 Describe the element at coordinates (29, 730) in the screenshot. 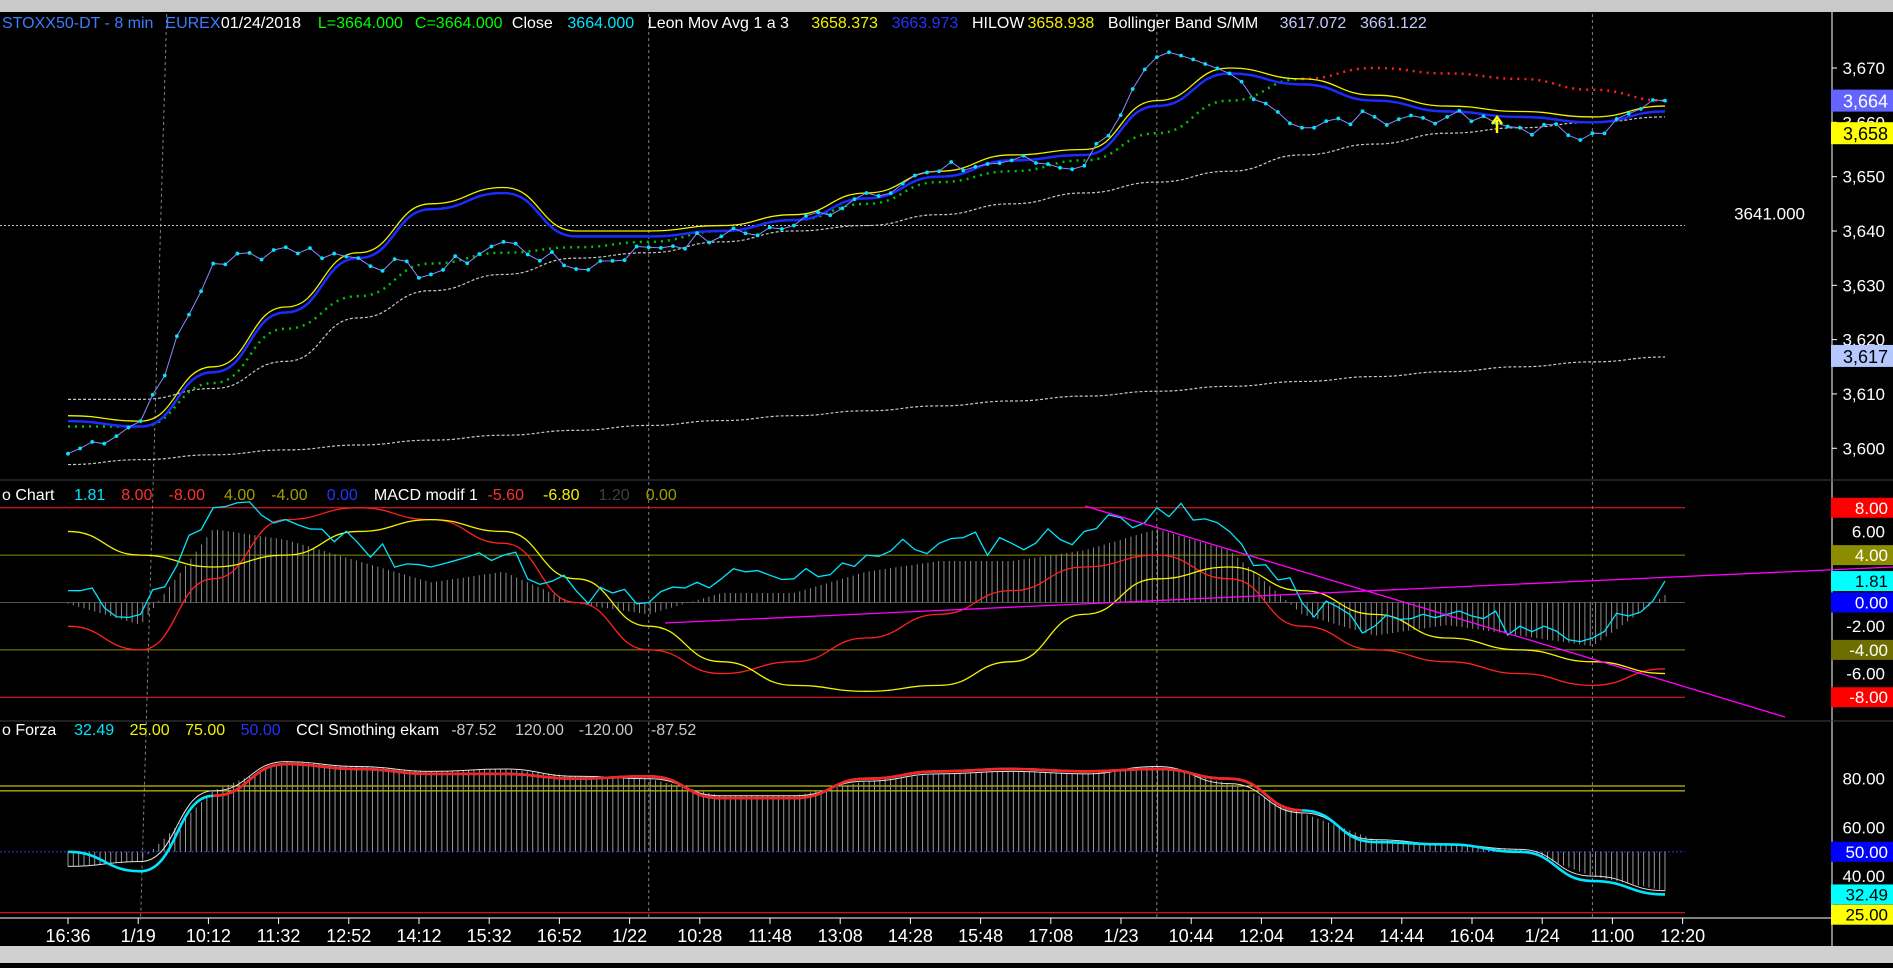

I see `cci-legend-item: o Forza` at that location.